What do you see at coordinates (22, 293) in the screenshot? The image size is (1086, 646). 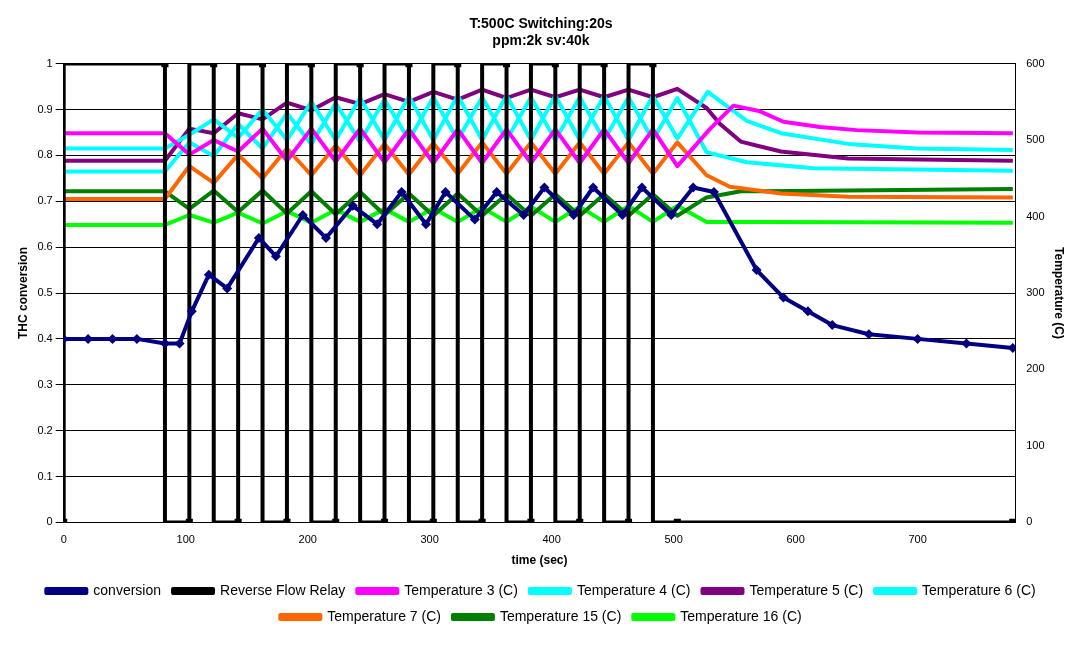 I see `y-axis-title: THC conversion` at bounding box center [22, 293].